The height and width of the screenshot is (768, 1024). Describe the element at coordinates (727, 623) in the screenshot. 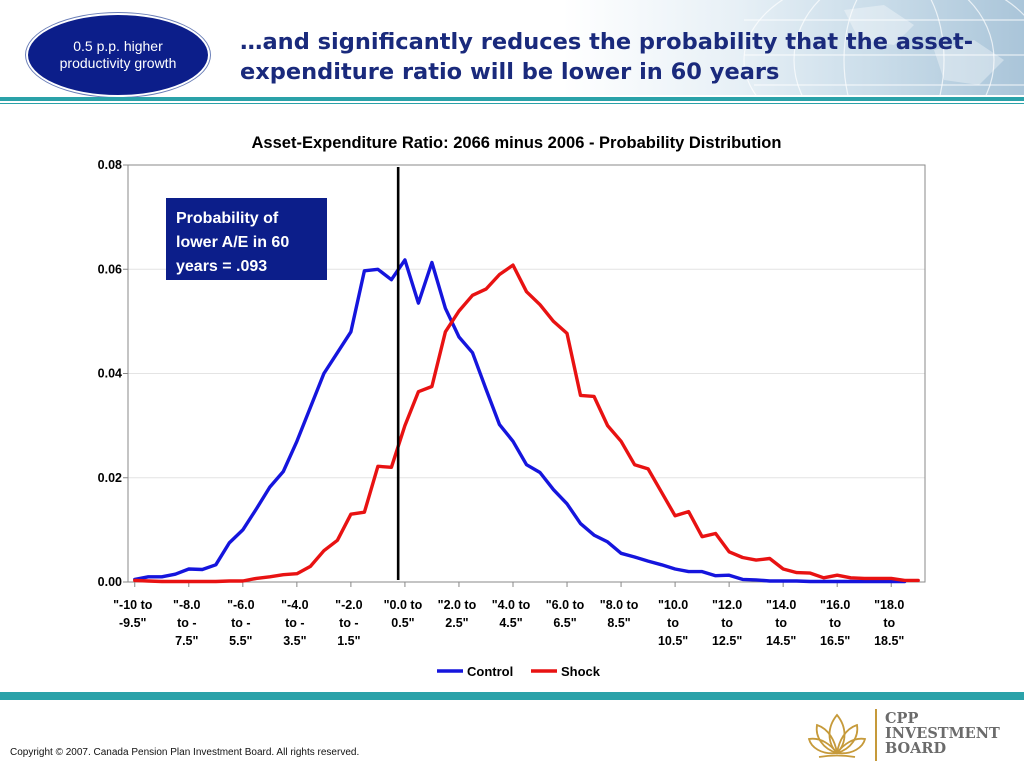

I see `x-tick-label: "12.0 to 12.5"` at that location.